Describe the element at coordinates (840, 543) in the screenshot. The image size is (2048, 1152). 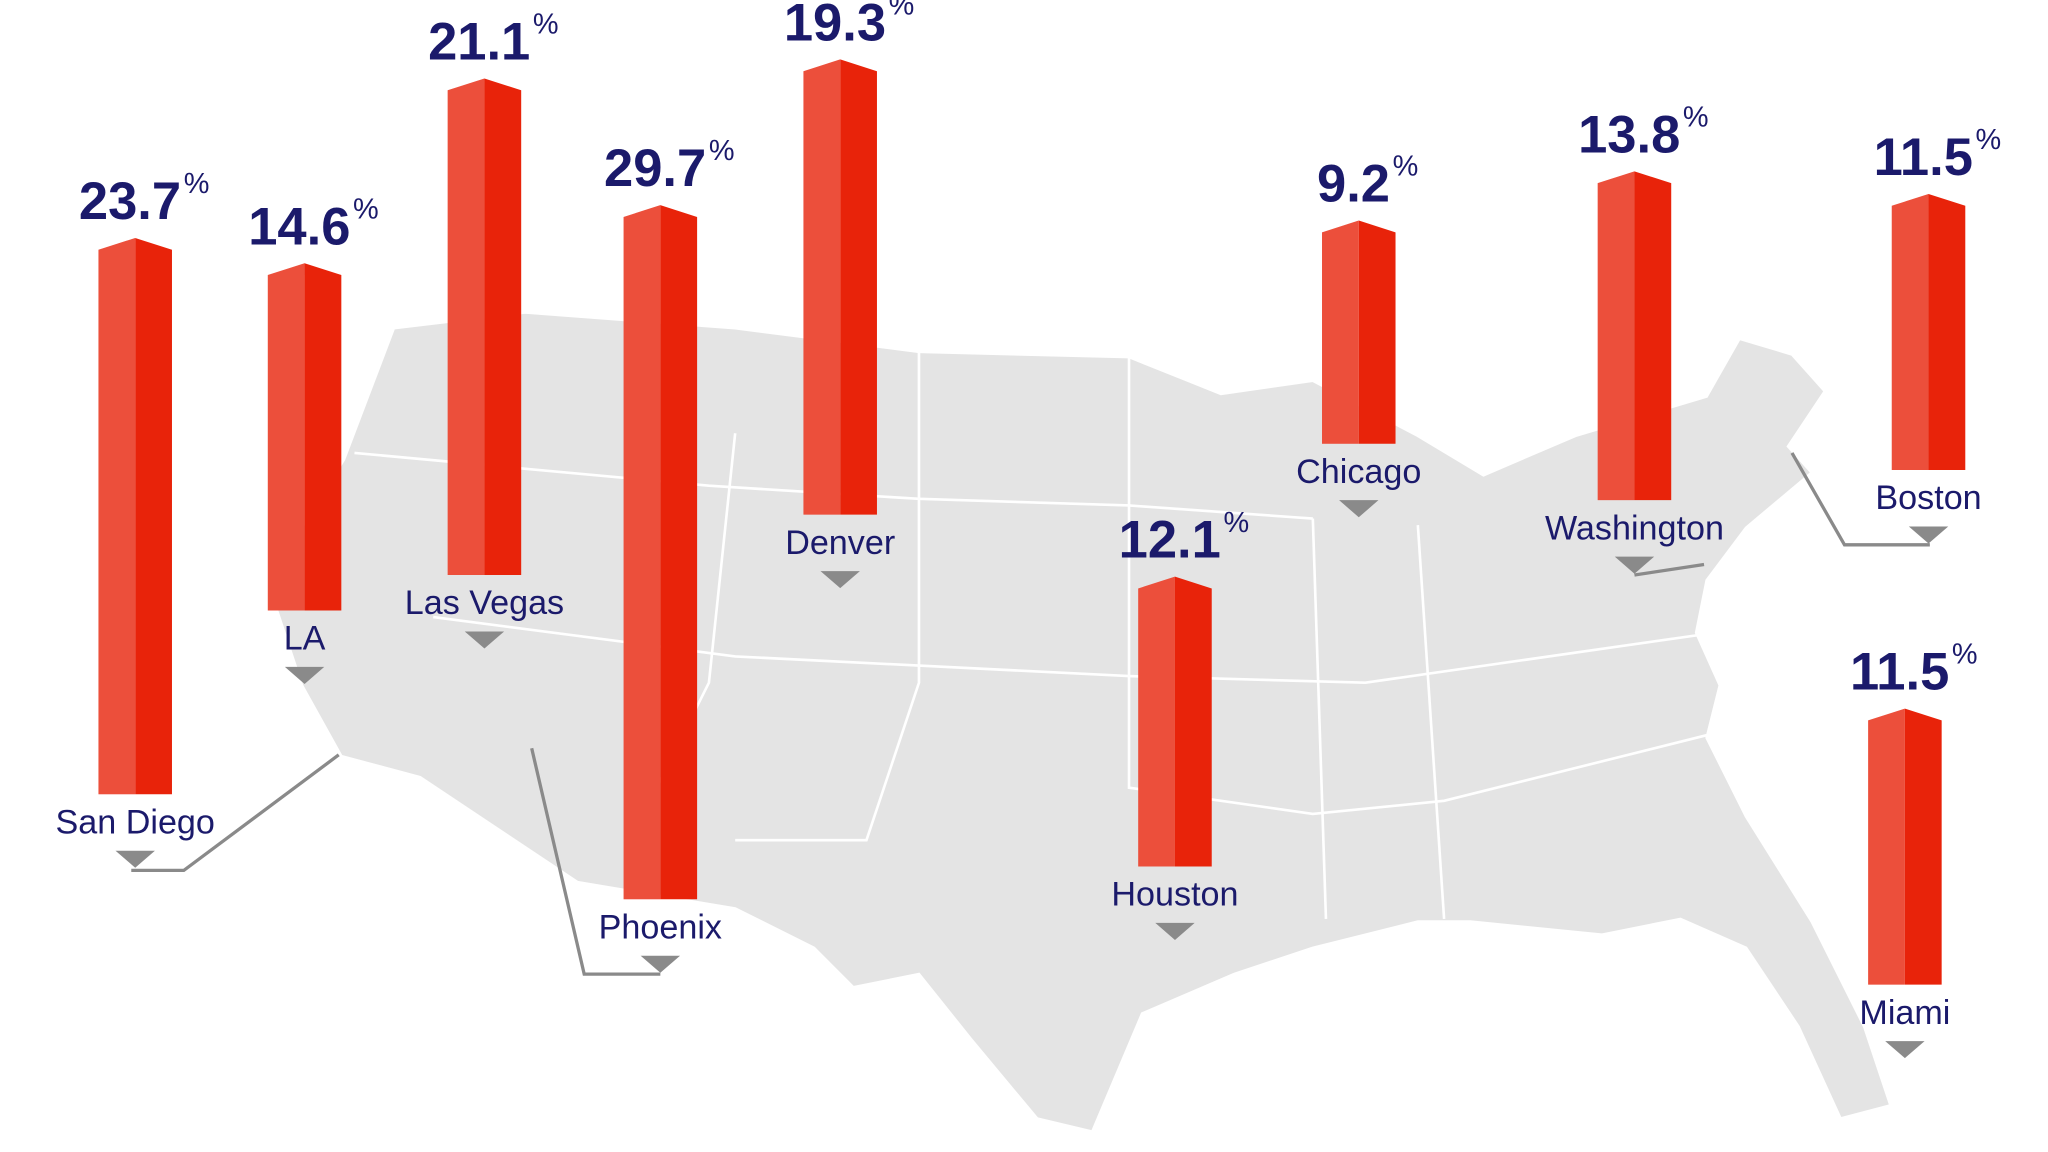
I see `city-label: Denver` at that location.